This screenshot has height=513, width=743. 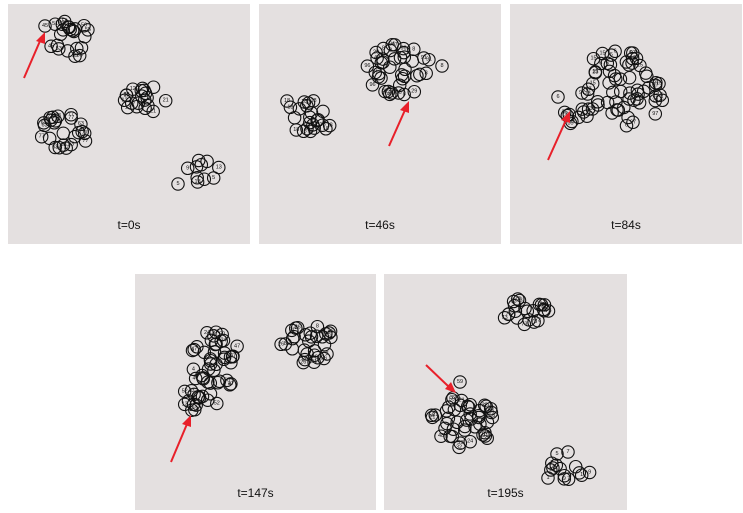 What do you see at coordinates (185, 404) in the screenshot?
I see `agent-label: 13` at bounding box center [185, 404].